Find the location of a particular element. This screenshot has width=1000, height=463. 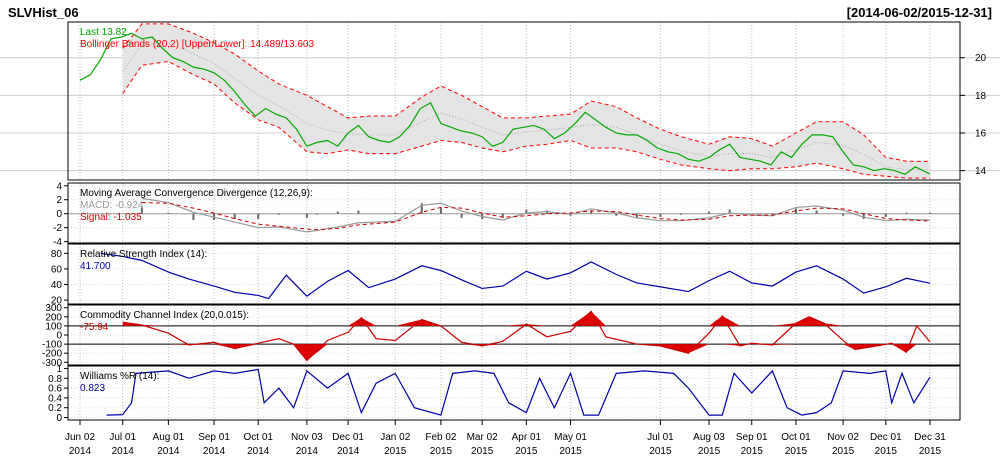

x-tick-label-bottom-5: 2014 is located at coordinates (307, 451).